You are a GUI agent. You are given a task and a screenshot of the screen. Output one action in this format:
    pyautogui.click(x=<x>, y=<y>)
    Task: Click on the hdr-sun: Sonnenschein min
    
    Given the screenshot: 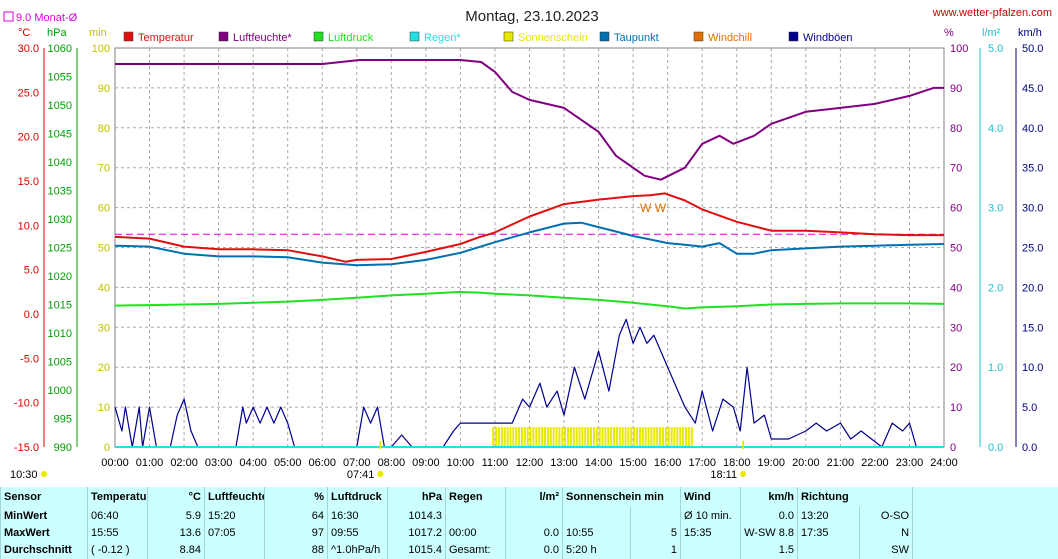 What is the action you would take?
    pyautogui.click(x=621, y=497)
    